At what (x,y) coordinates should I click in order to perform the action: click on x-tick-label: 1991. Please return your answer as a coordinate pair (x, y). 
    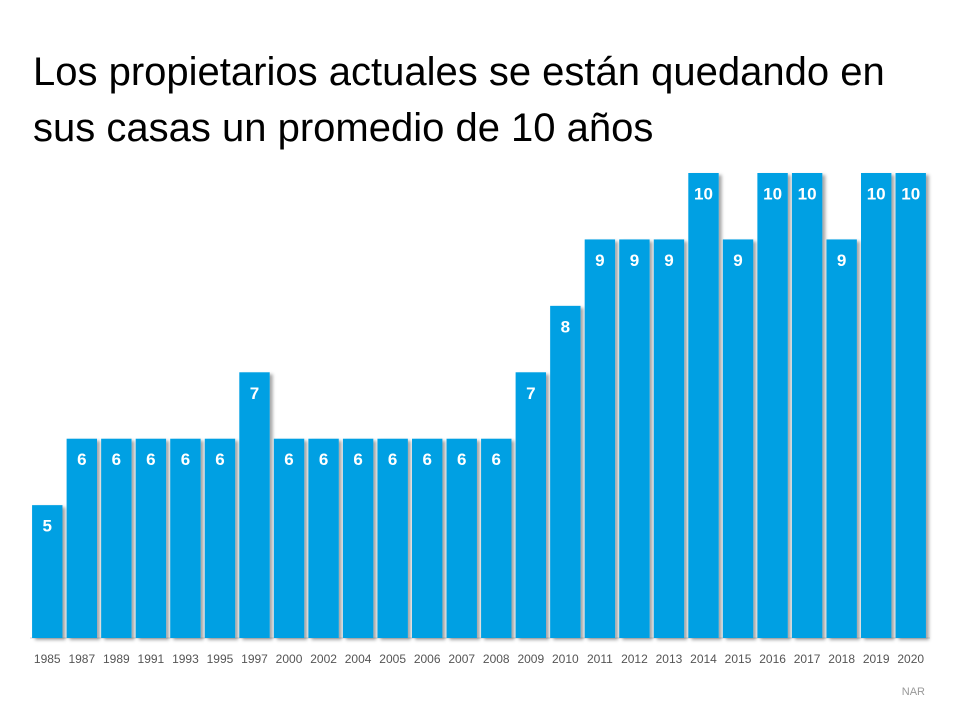
    Looking at the image, I should click on (151, 659).